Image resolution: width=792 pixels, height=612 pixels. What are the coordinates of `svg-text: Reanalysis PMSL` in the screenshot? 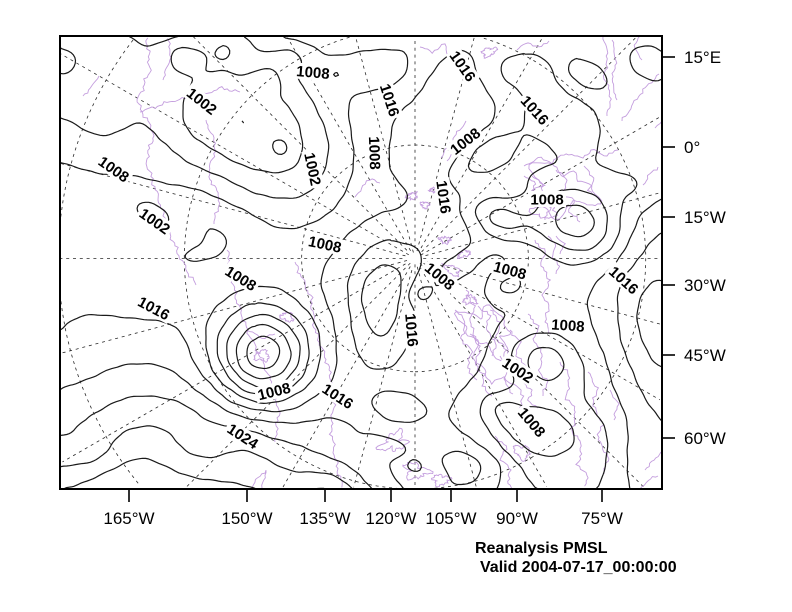 It's located at (541, 548).